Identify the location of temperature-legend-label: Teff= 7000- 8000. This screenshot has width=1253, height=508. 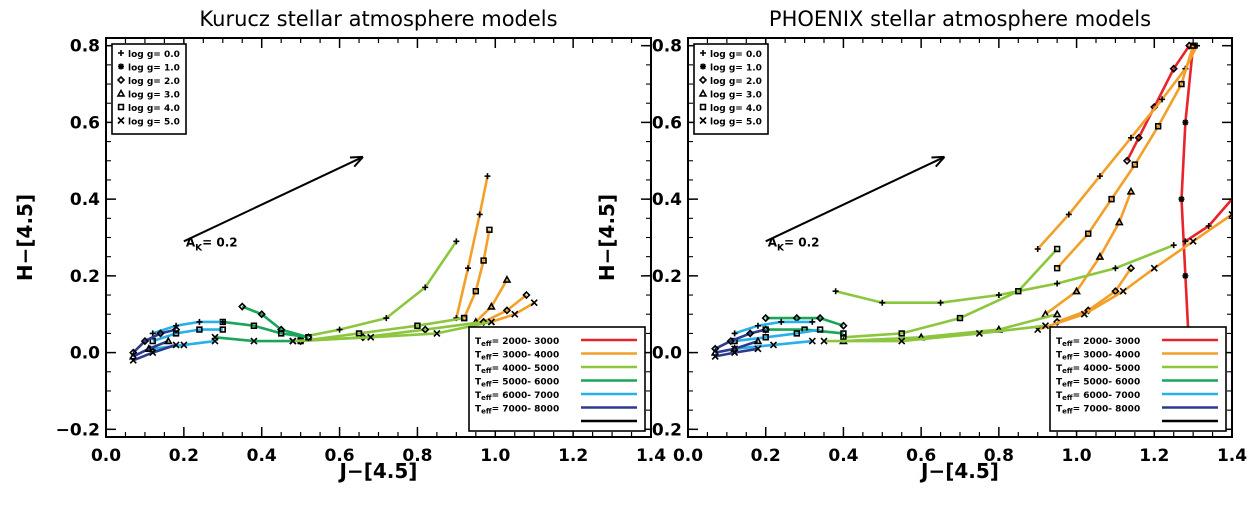
(517, 410).